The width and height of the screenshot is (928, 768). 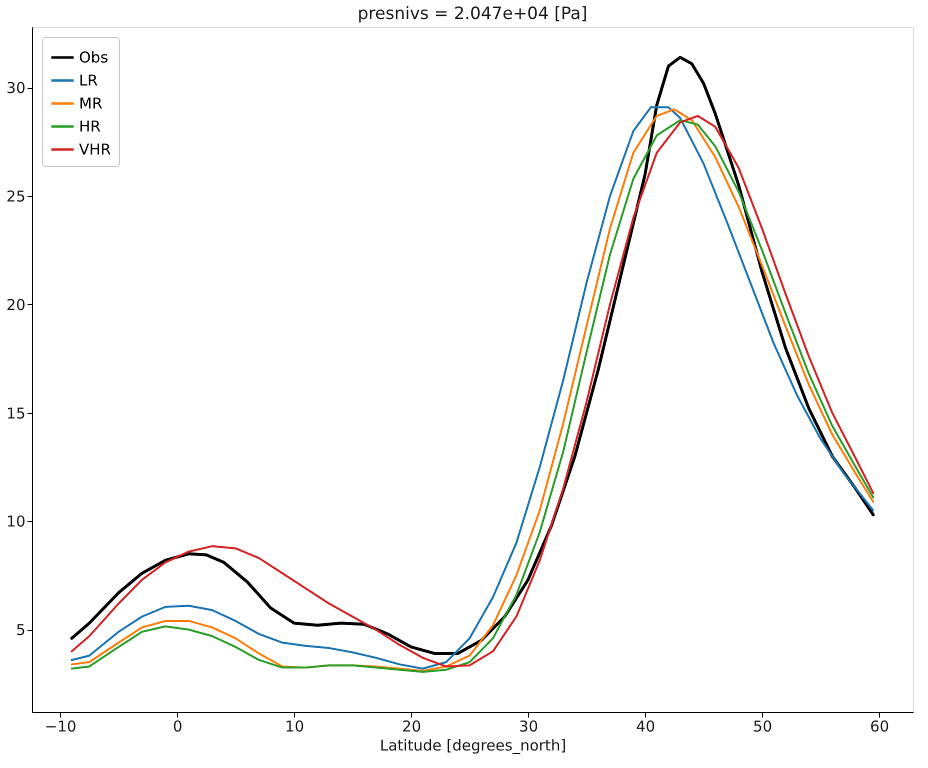 What do you see at coordinates (473, 14) in the screenshot?
I see `chart-title: presnivs = 2.047e+04 [Pa]` at bounding box center [473, 14].